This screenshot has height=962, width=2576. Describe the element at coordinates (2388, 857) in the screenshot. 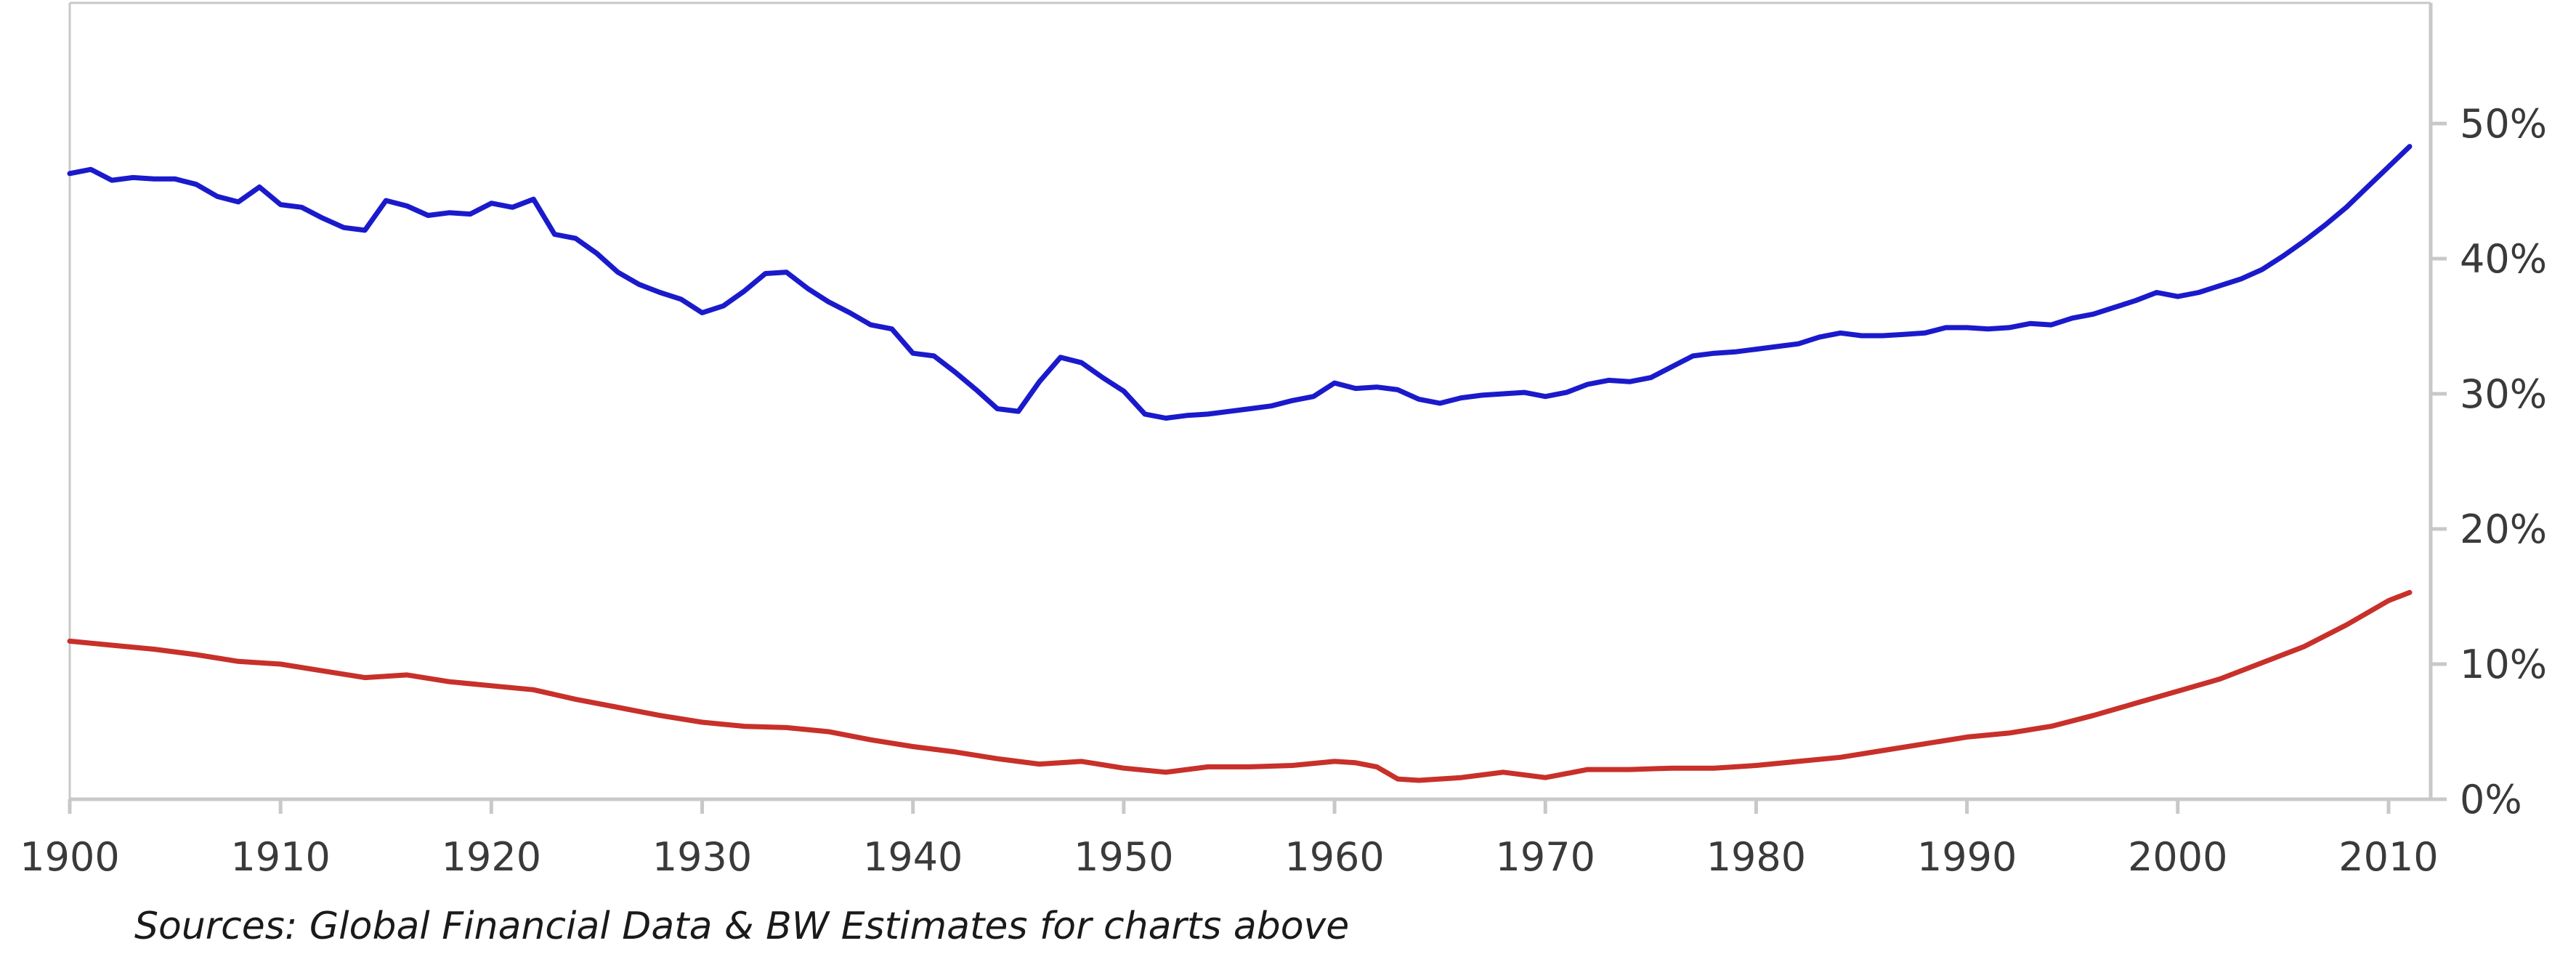

I see `x-tick-label: 2010` at that location.